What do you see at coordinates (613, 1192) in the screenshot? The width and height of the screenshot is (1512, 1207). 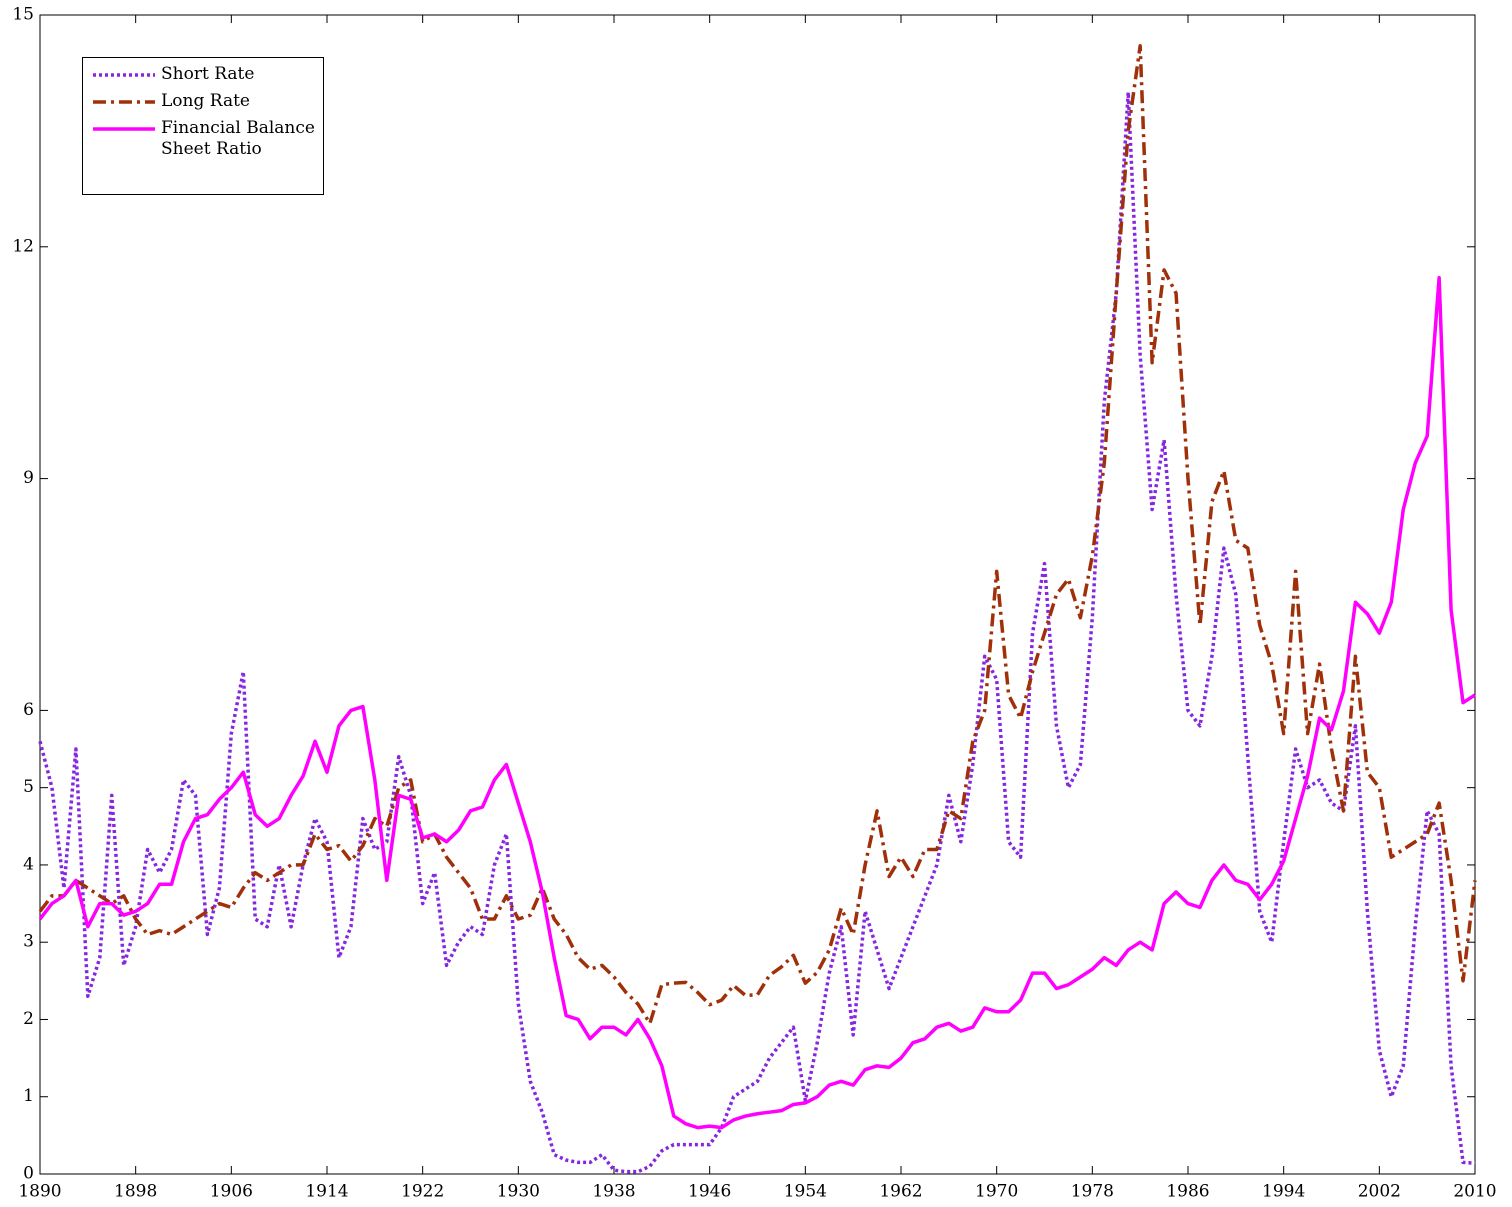 I see `x-tick-label: 1938` at bounding box center [613, 1192].